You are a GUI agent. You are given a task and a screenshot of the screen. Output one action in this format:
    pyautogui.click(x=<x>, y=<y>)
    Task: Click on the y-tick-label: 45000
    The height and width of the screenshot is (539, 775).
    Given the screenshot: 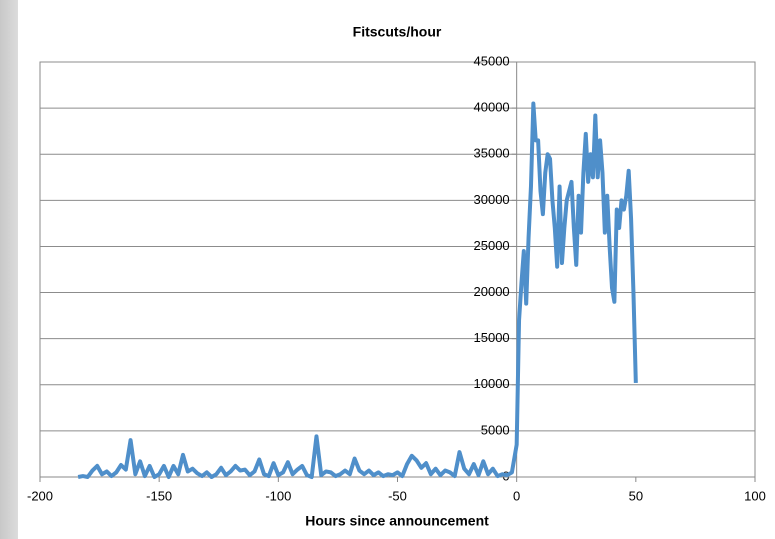 What is the action you would take?
    pyautogui.click(x=492, y=60)
    